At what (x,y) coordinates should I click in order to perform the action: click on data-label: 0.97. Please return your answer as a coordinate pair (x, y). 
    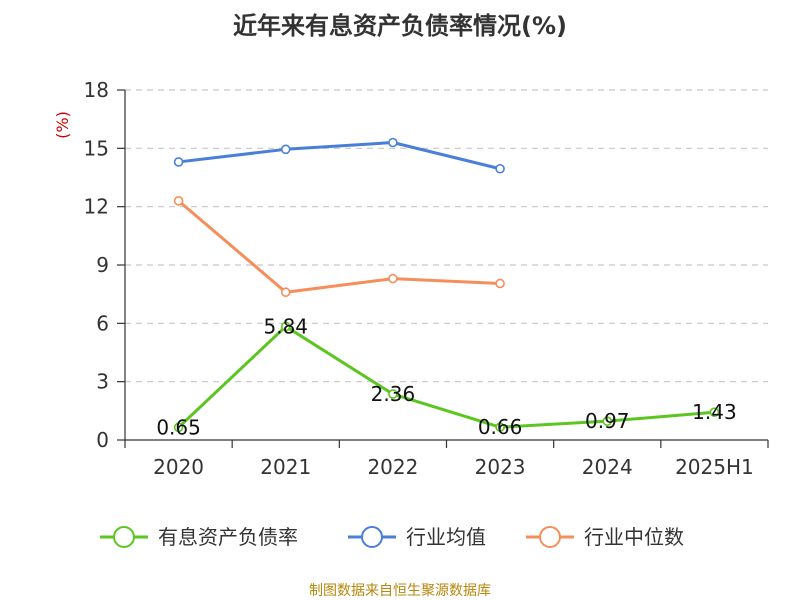
    Looking at the image, I should click on (607, 421).